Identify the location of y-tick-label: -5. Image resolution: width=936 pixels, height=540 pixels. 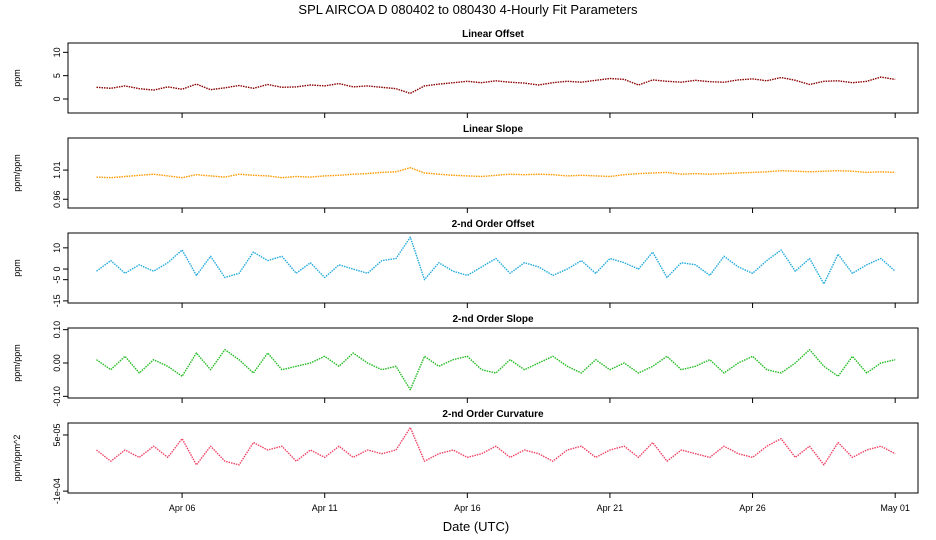
(57, 280).